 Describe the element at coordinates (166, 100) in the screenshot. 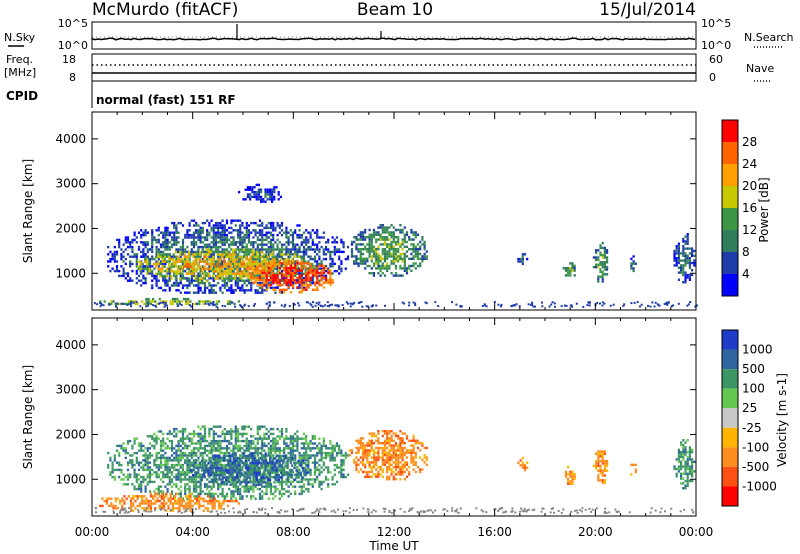

I see `cpid-text: normal (fast) 151 RF` at that location.